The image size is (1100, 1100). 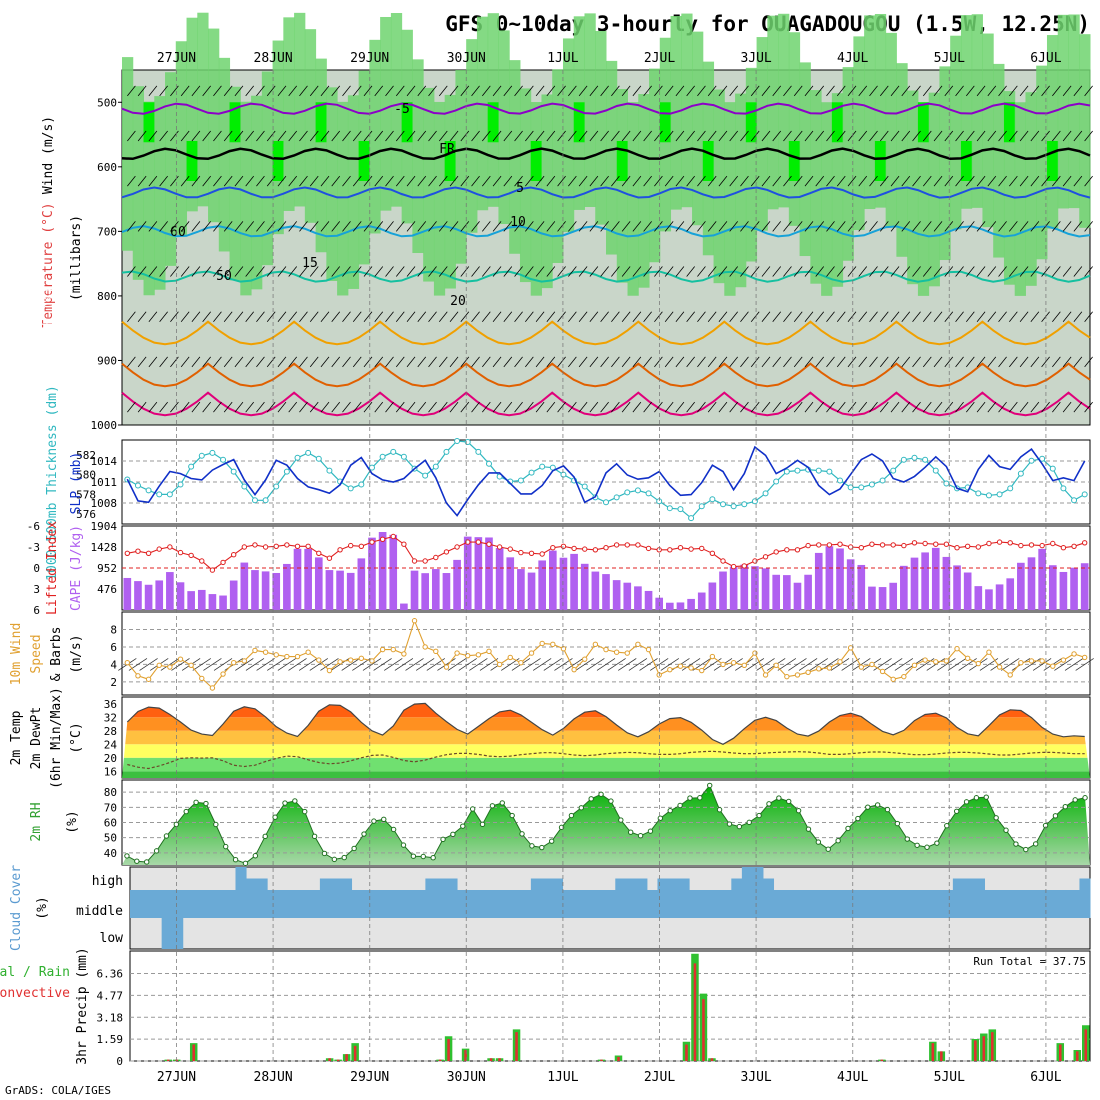 I want to click on isotherm-label: 10, so click(x=518, y=222).